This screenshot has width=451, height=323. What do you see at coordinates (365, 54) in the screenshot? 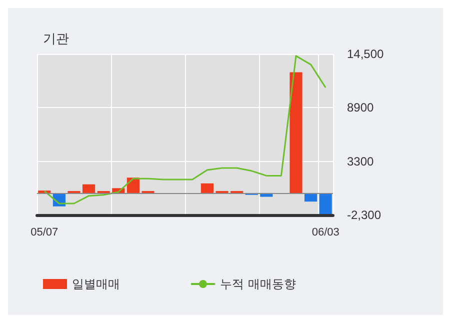
I see `y-tick-label: 14,500` at bounding box center [365, 54].